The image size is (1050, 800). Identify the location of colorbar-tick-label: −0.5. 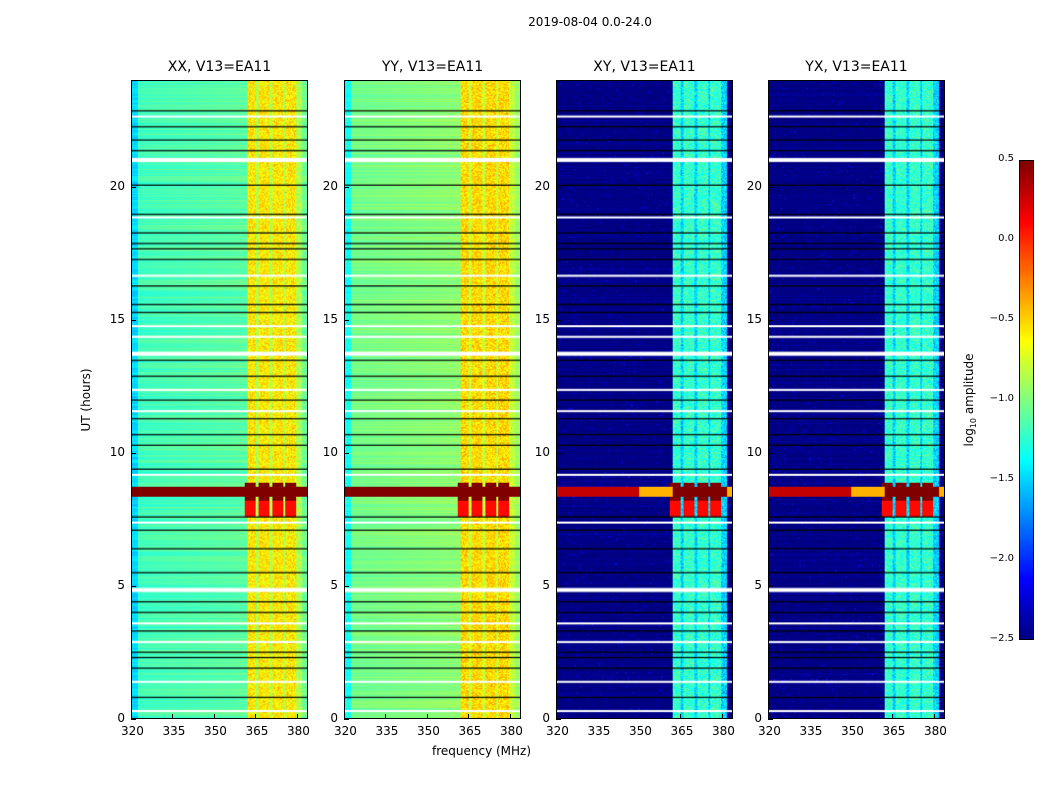
(1001, 318).